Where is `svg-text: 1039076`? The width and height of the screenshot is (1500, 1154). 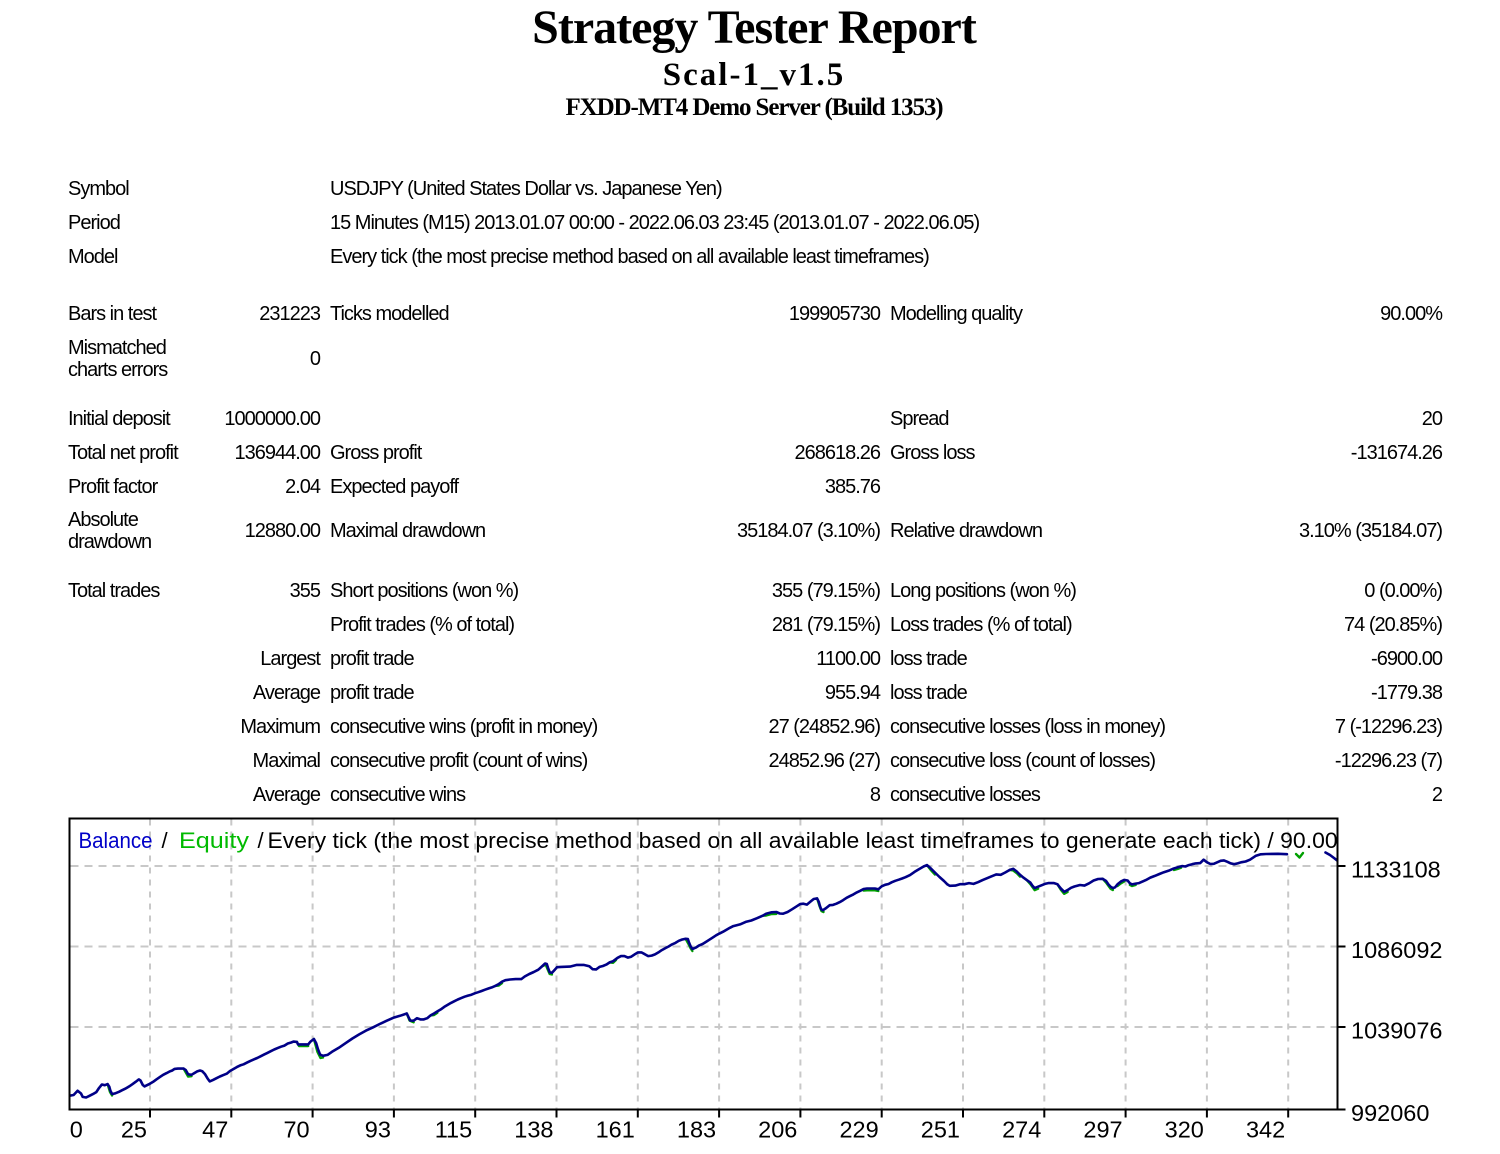 svg-text: 1039076 is located at coordinates (1397, 1031).